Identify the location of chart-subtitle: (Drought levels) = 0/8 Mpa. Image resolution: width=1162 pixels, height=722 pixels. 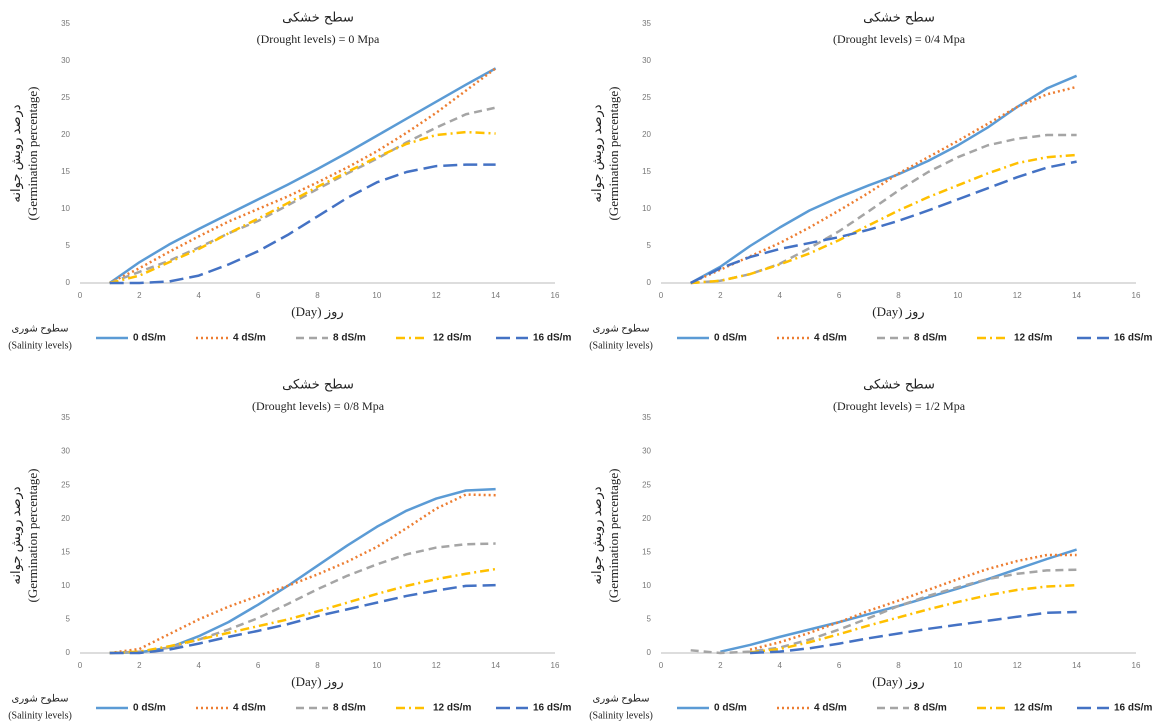
(318, 406).